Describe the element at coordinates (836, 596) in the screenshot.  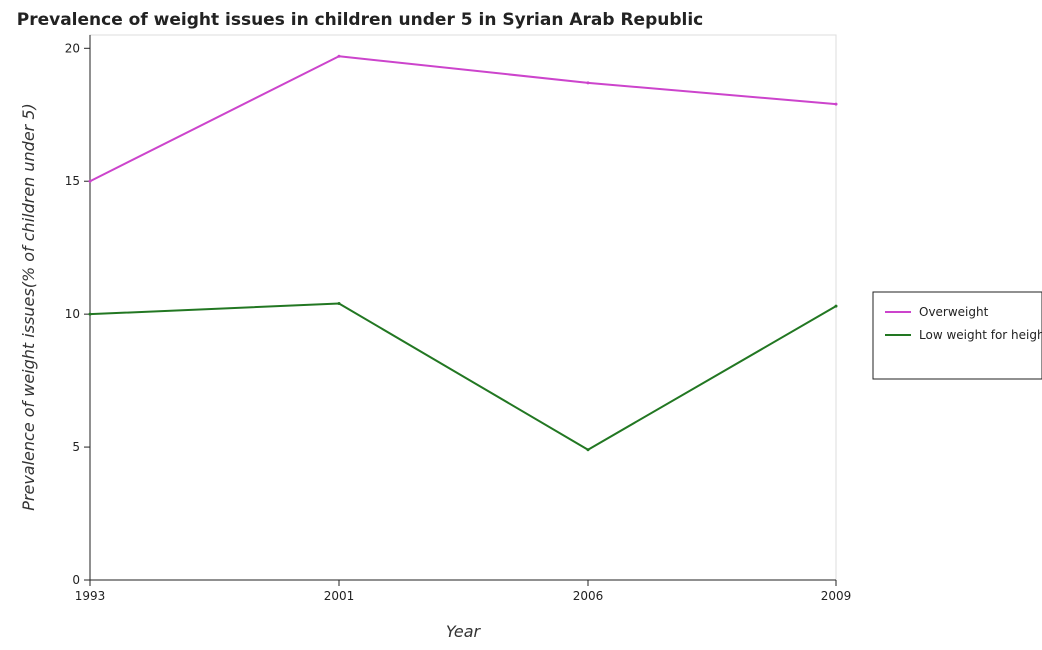
I see `x-tick-label: 2009` at that location.